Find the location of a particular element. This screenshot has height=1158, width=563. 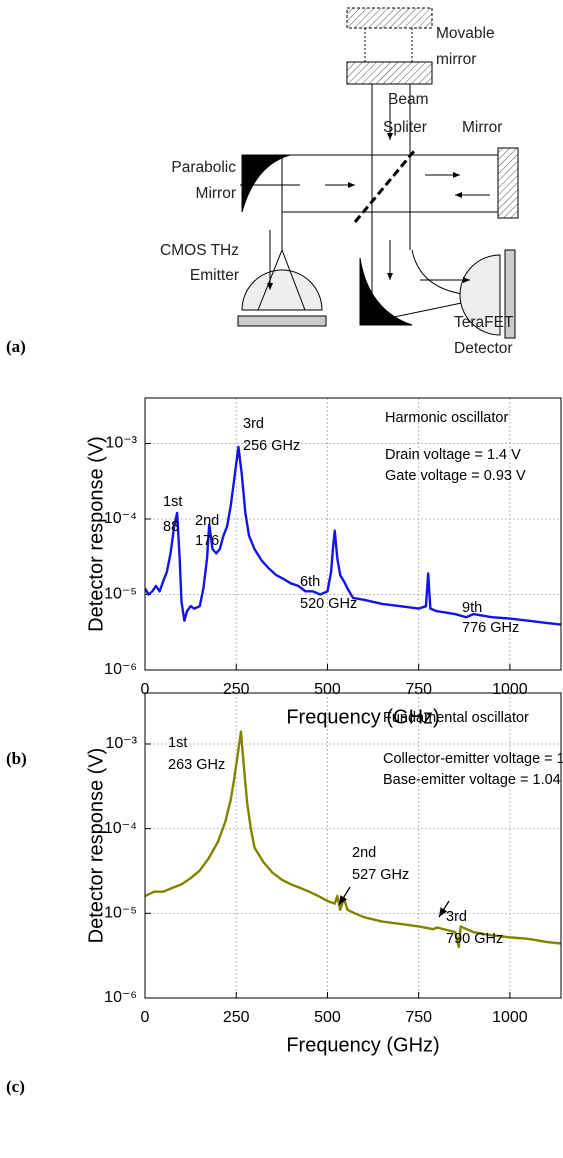

mirror-ghost is located at coordinates (389, 18).